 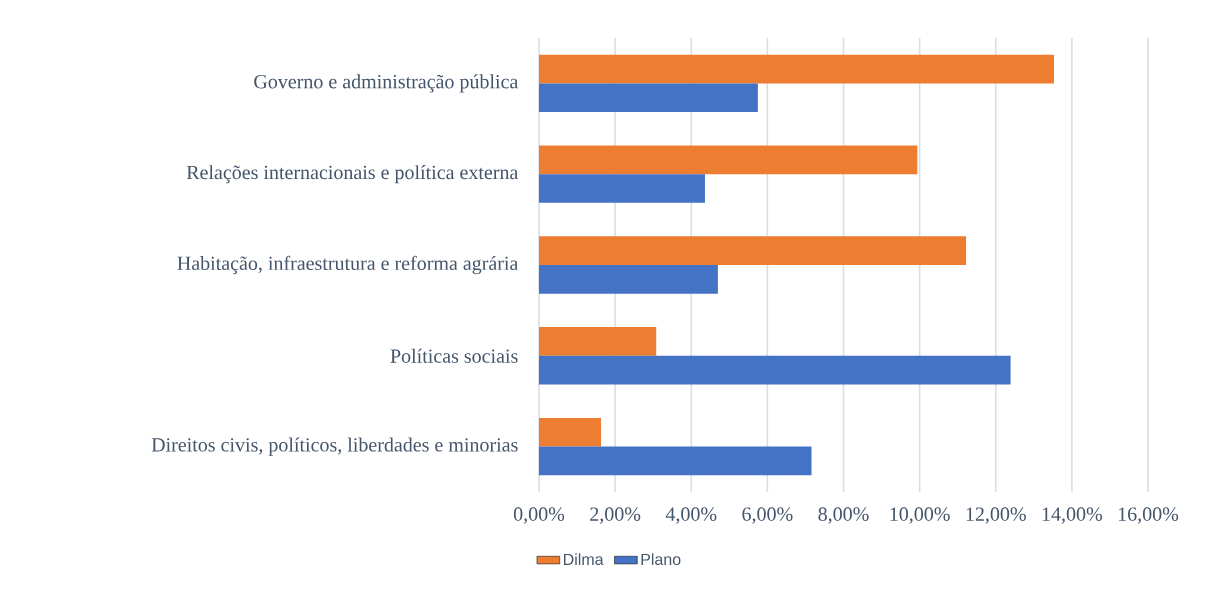 What do you see at coordinates (843, 515) in the screenshot?
I see `x-tick-label: 8,00%` at bounding box center [843, 515].